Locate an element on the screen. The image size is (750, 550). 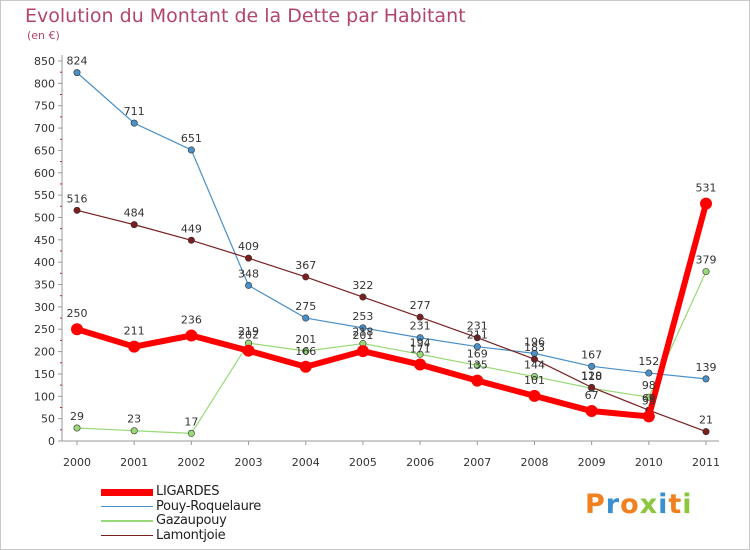
x-tick-label: 2004 is located at coordinates (306, 462).